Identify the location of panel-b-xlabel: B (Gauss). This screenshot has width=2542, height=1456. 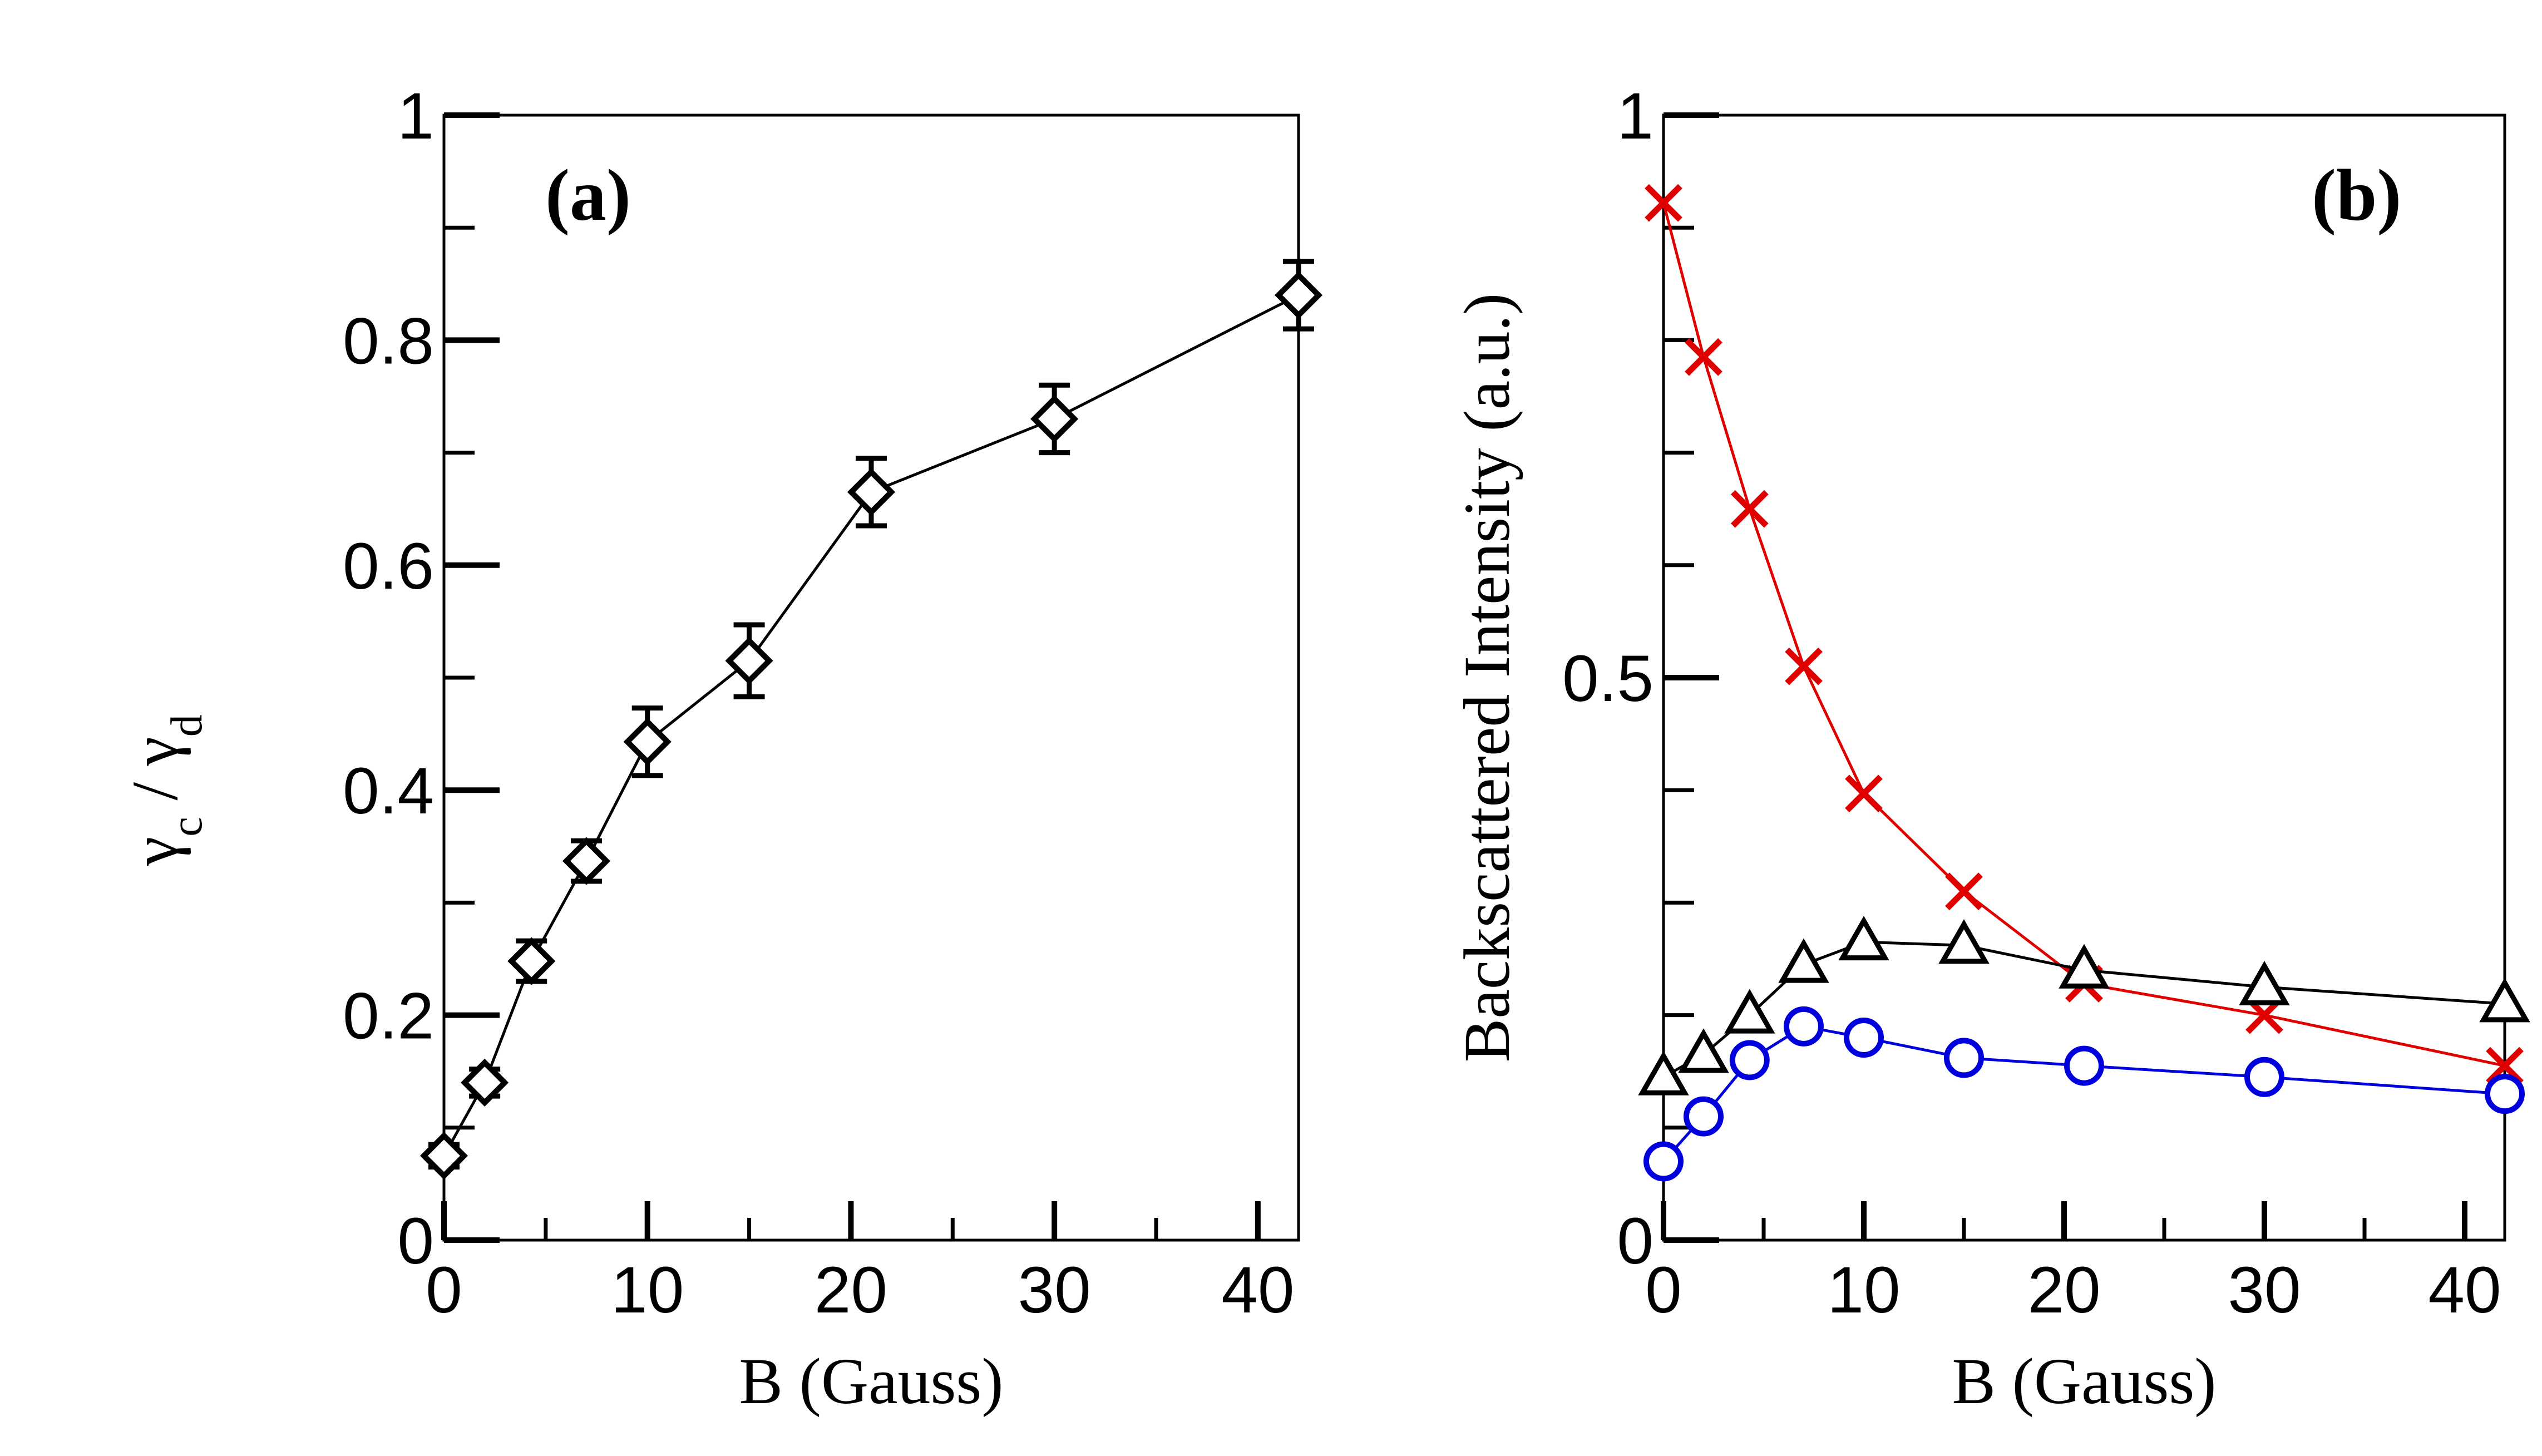
(2084, 1381).